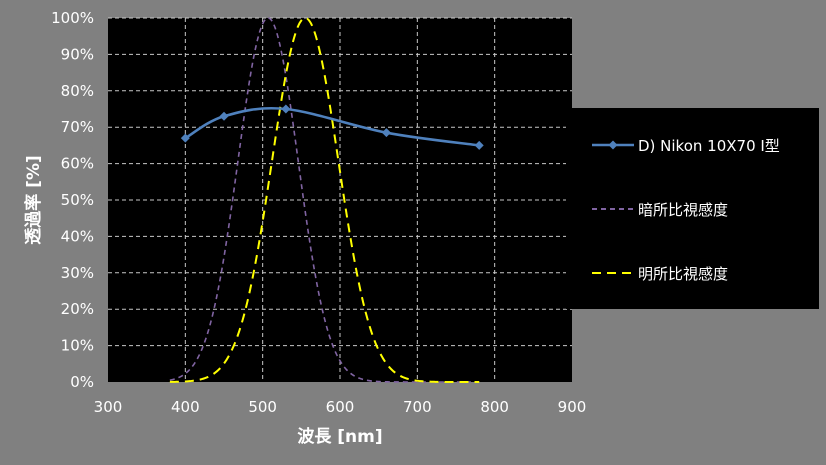 The height and width of the screenshot is (465, 826). Describe the element at coordinates (77, 200) in the screenshot. I see `y-tick-label: 50%` at that location.